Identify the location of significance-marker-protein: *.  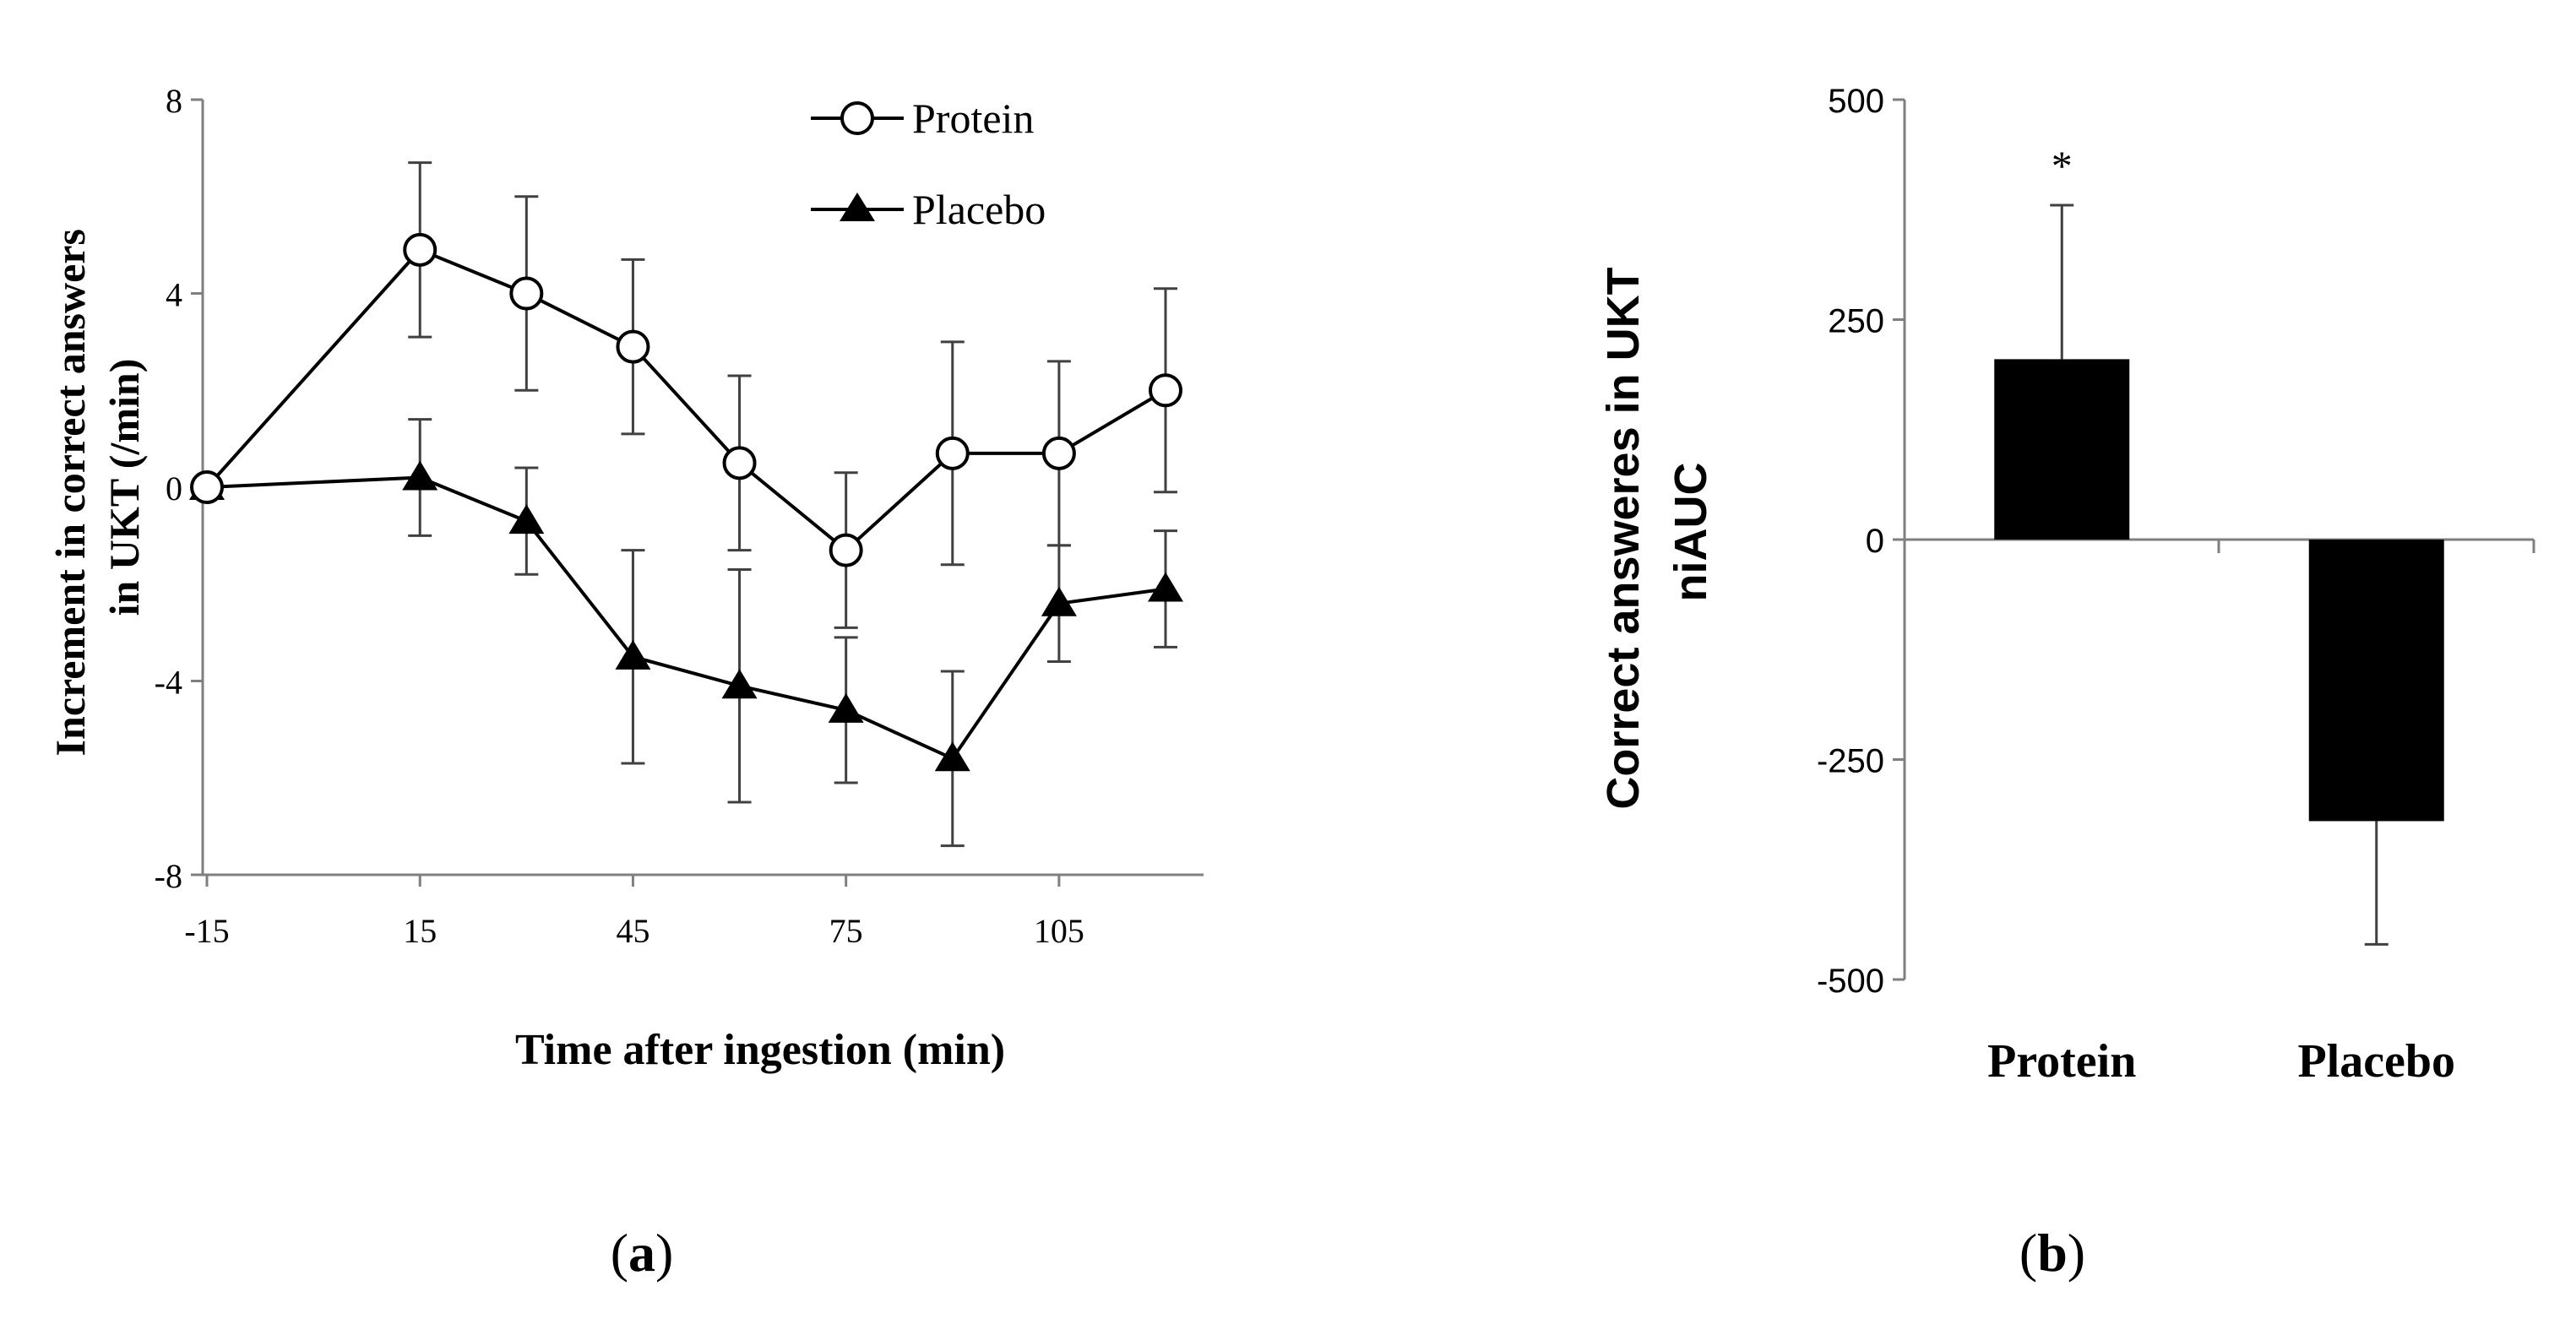
(2062, 165).